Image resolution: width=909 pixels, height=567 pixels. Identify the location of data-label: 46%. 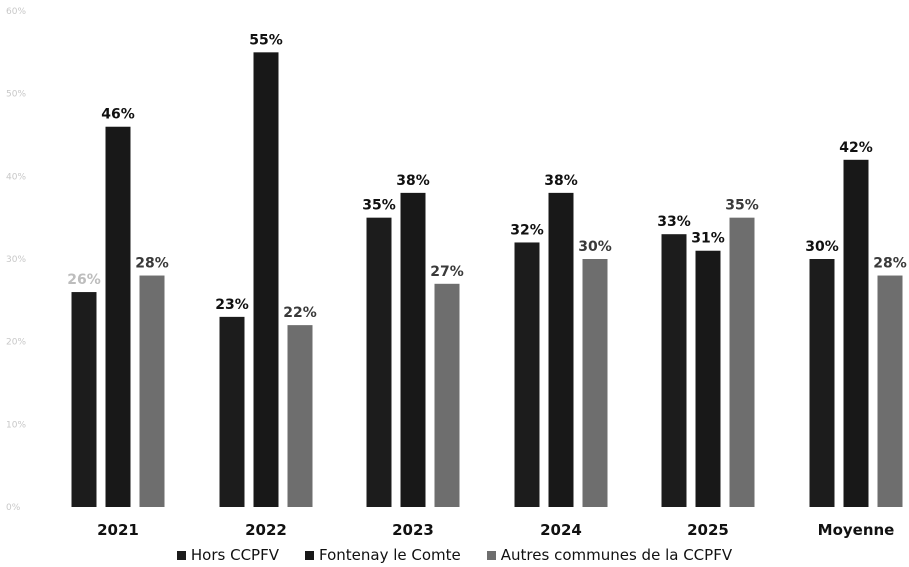
(118, 115).